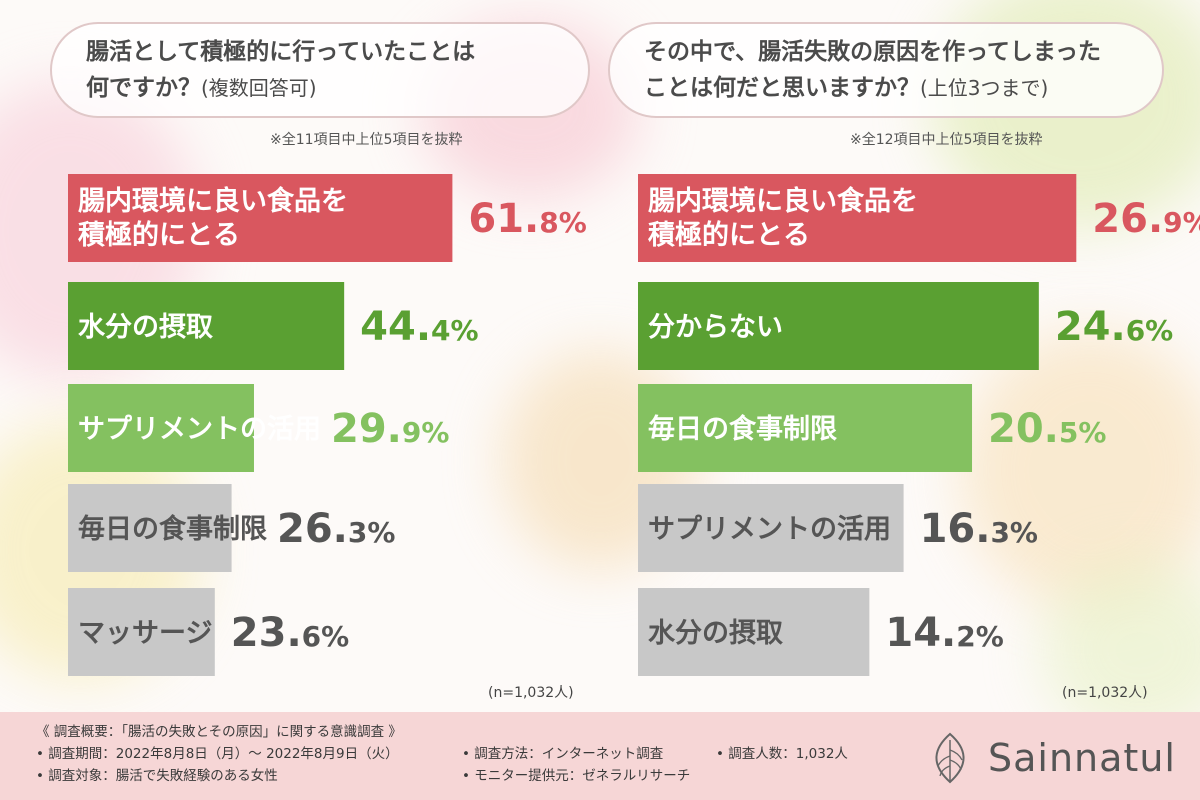 The image size is (1200, 800). Describe the element at coordinates (219, 732) in the screenshot. I see `footer-title: 《 調査概要：「腸活の失敗とその原因」に関する意識調査 》` at that location.